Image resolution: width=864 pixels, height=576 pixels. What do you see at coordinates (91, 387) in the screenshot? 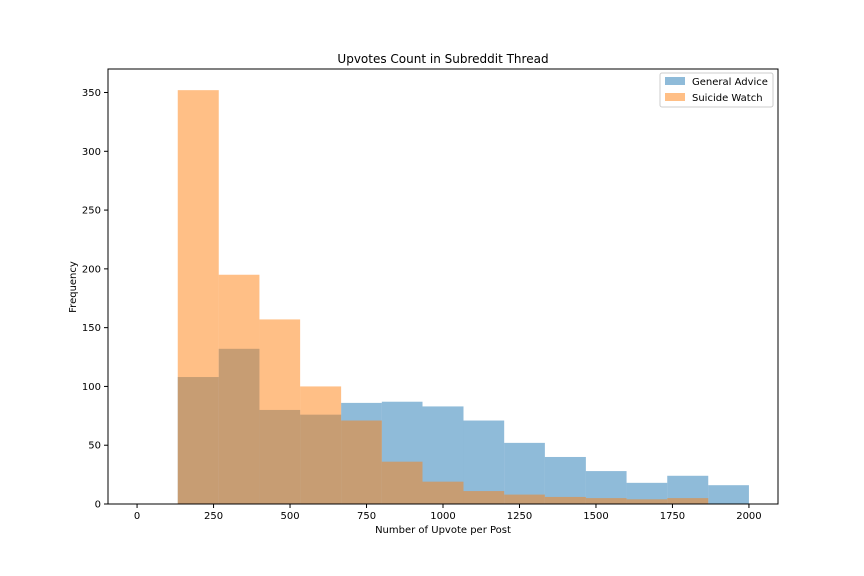
I see `y-tick-label-100: 100` at bounding box center [91, 387].